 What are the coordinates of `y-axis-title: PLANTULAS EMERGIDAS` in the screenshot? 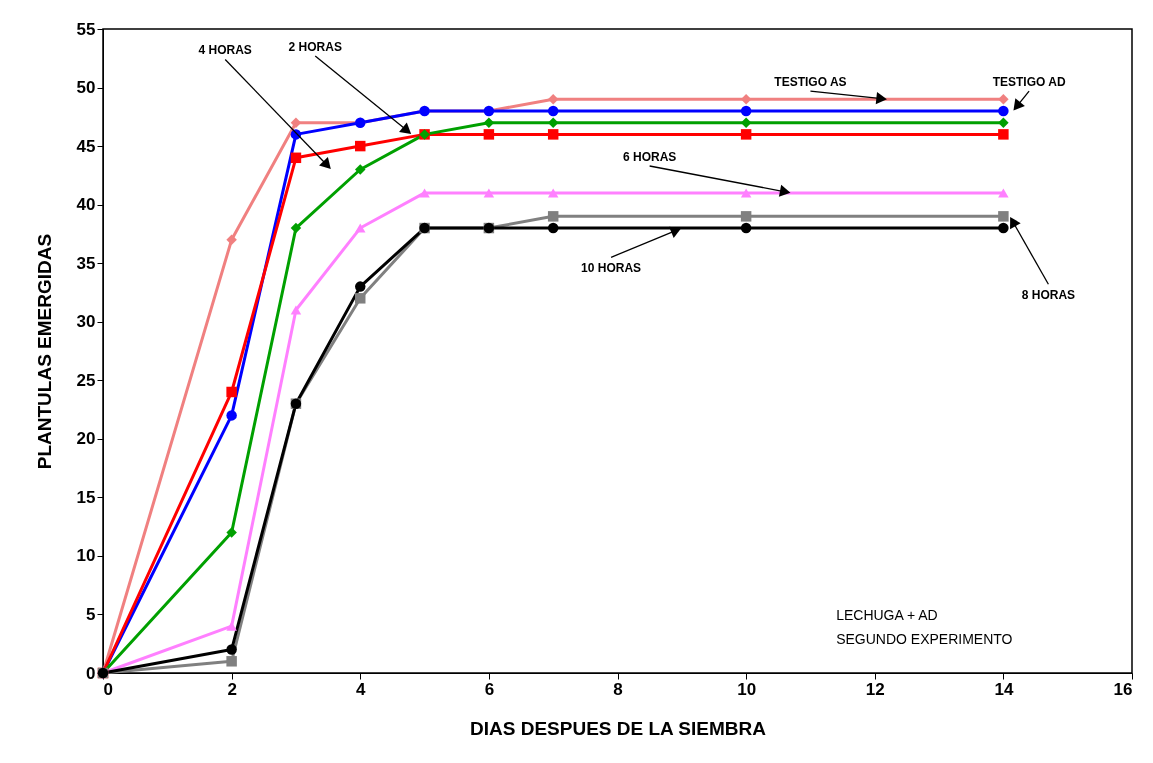 It's located at (44, 351).